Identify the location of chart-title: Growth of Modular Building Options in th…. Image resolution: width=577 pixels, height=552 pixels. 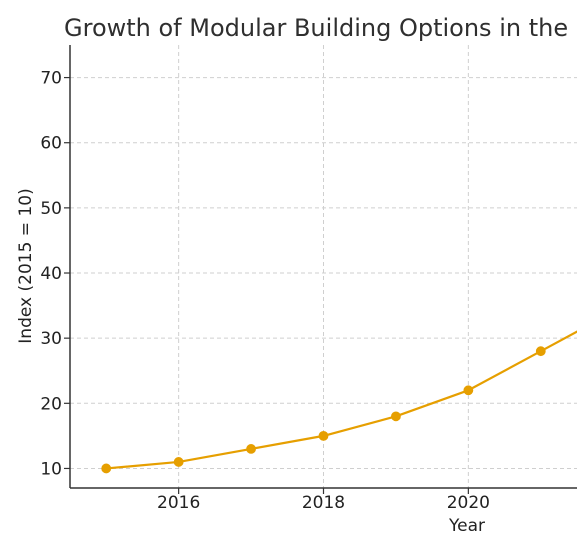
(316, 28).